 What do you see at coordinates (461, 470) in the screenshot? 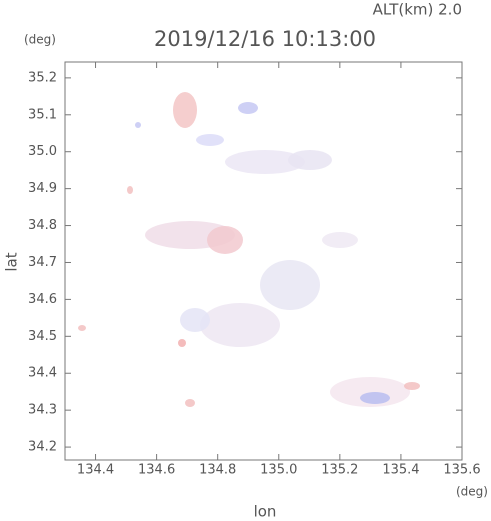
I see `x-tick-label: 135.6` at bounding box center [461, 470].